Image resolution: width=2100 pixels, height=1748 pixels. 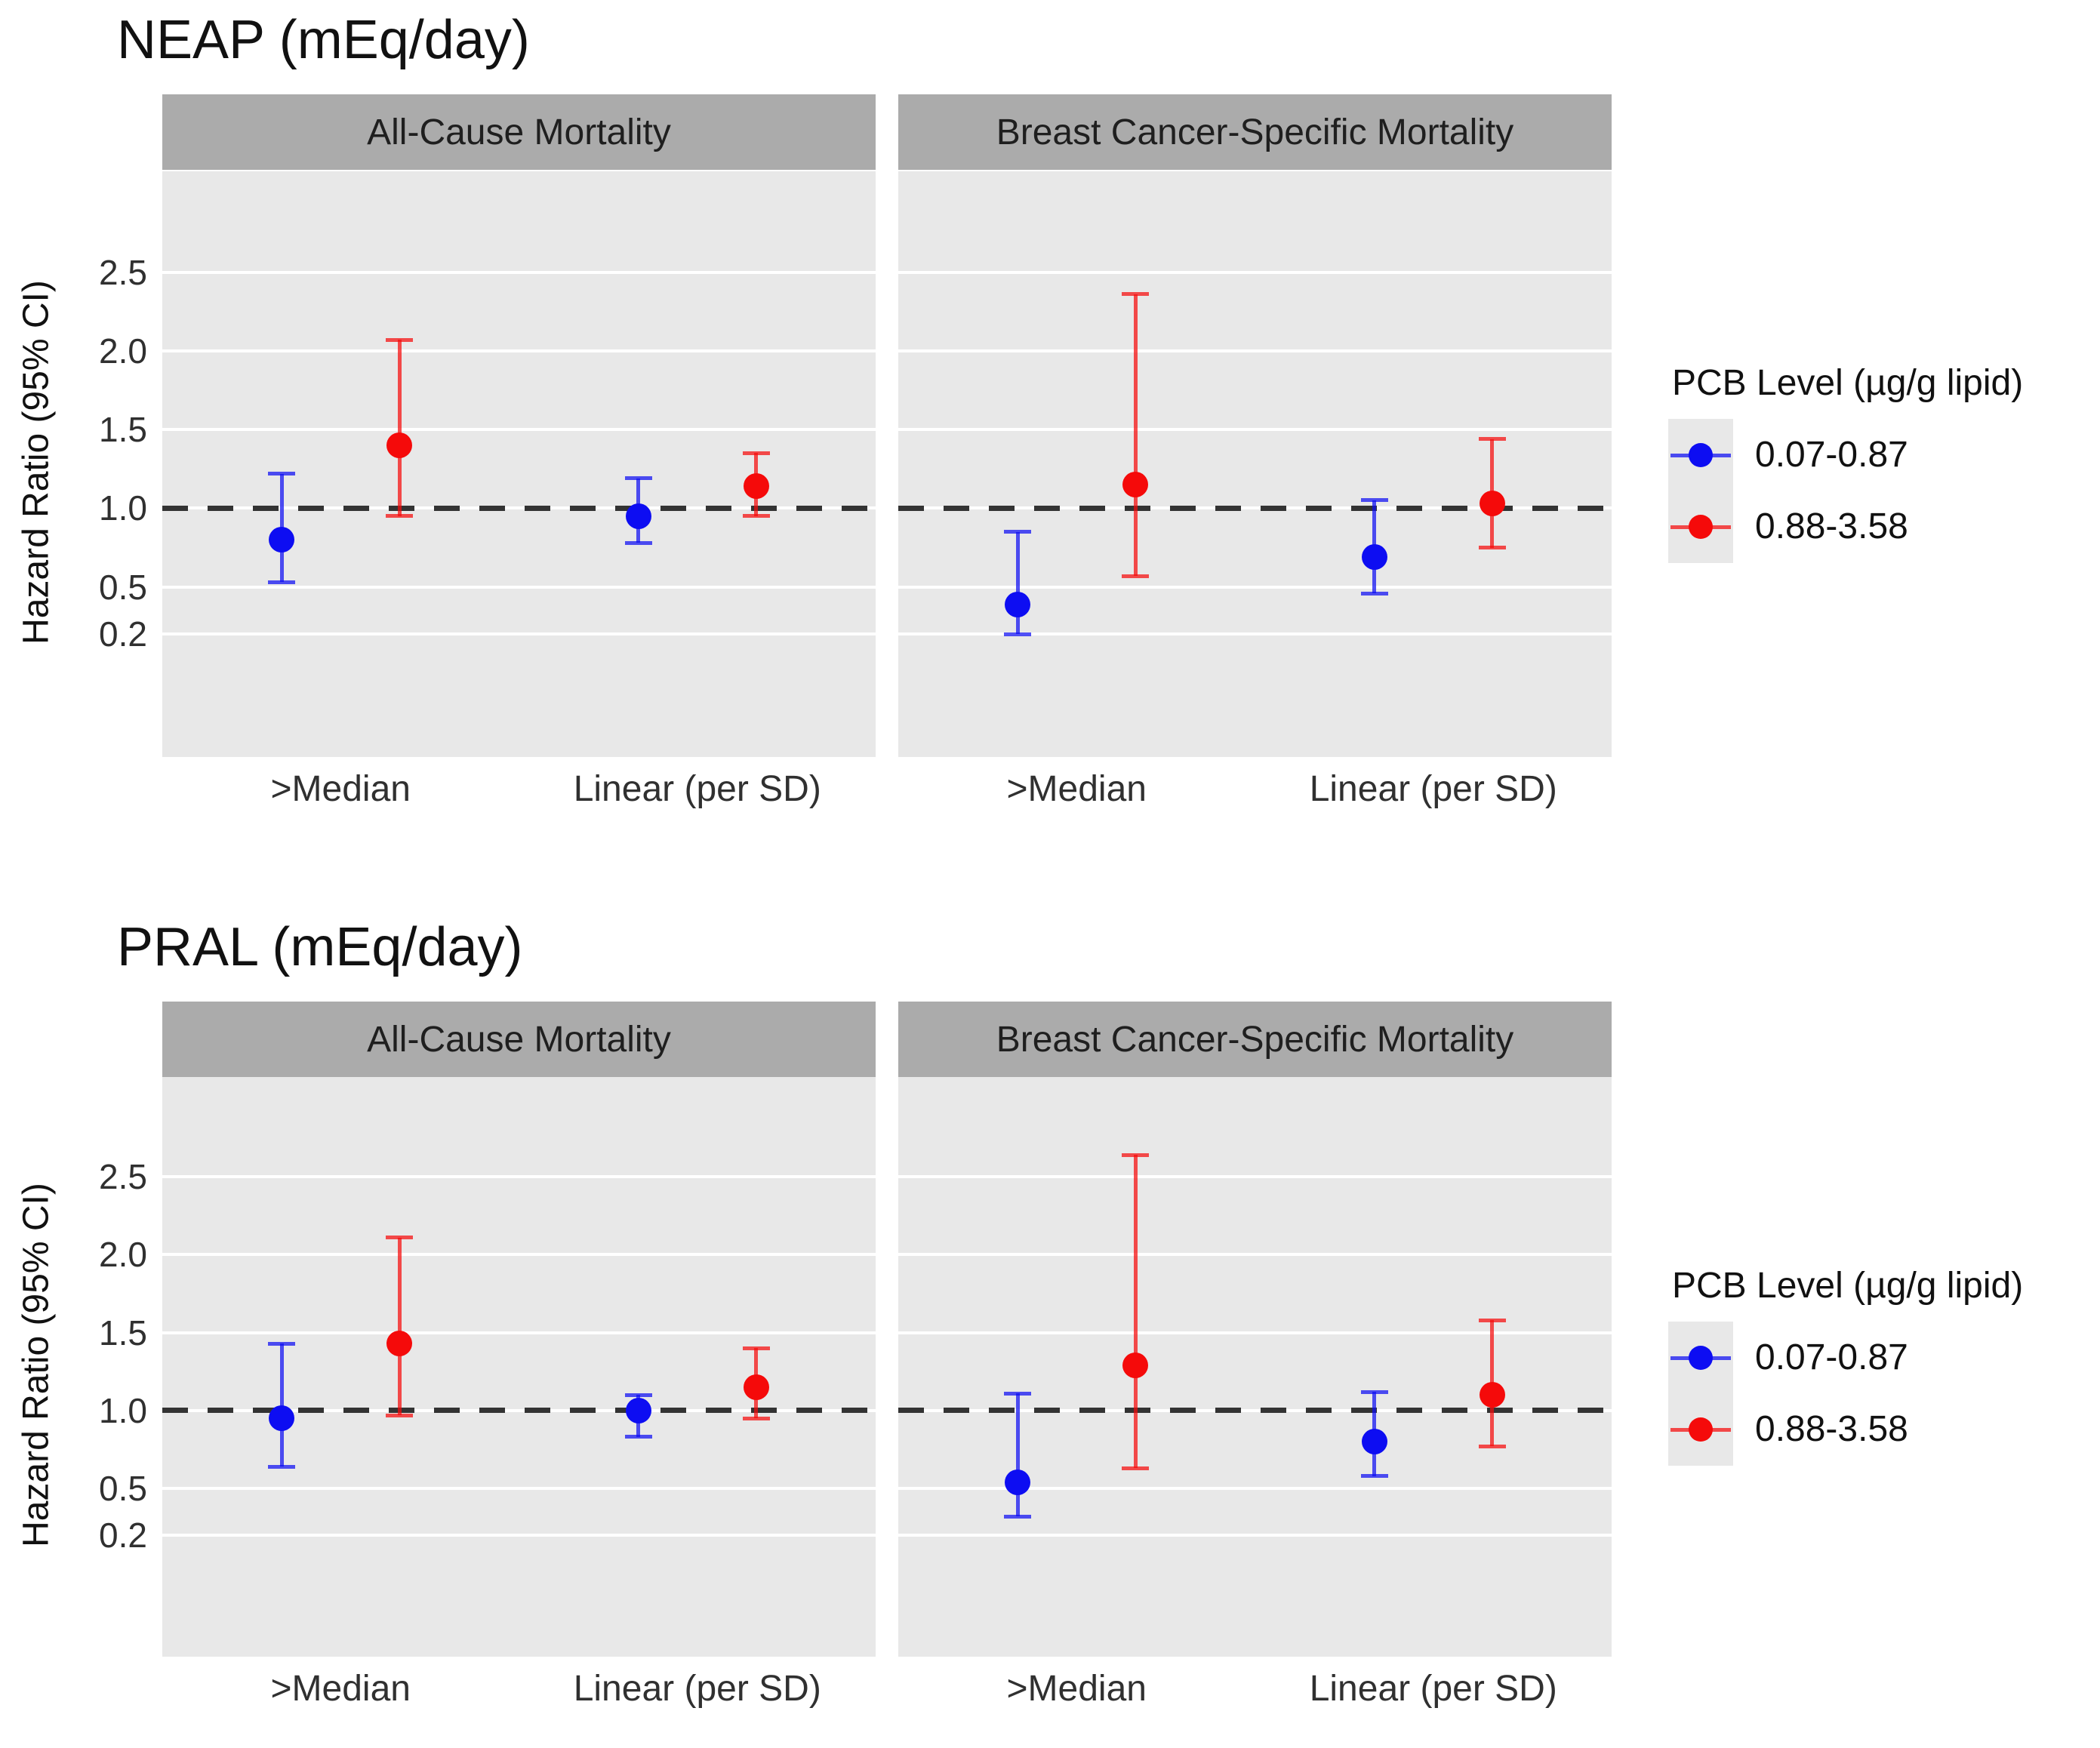 What do you see at coordinates (1701, 1394) in the screenshot?
I see `legend-key-background` at bounding box center [1701, 1394].